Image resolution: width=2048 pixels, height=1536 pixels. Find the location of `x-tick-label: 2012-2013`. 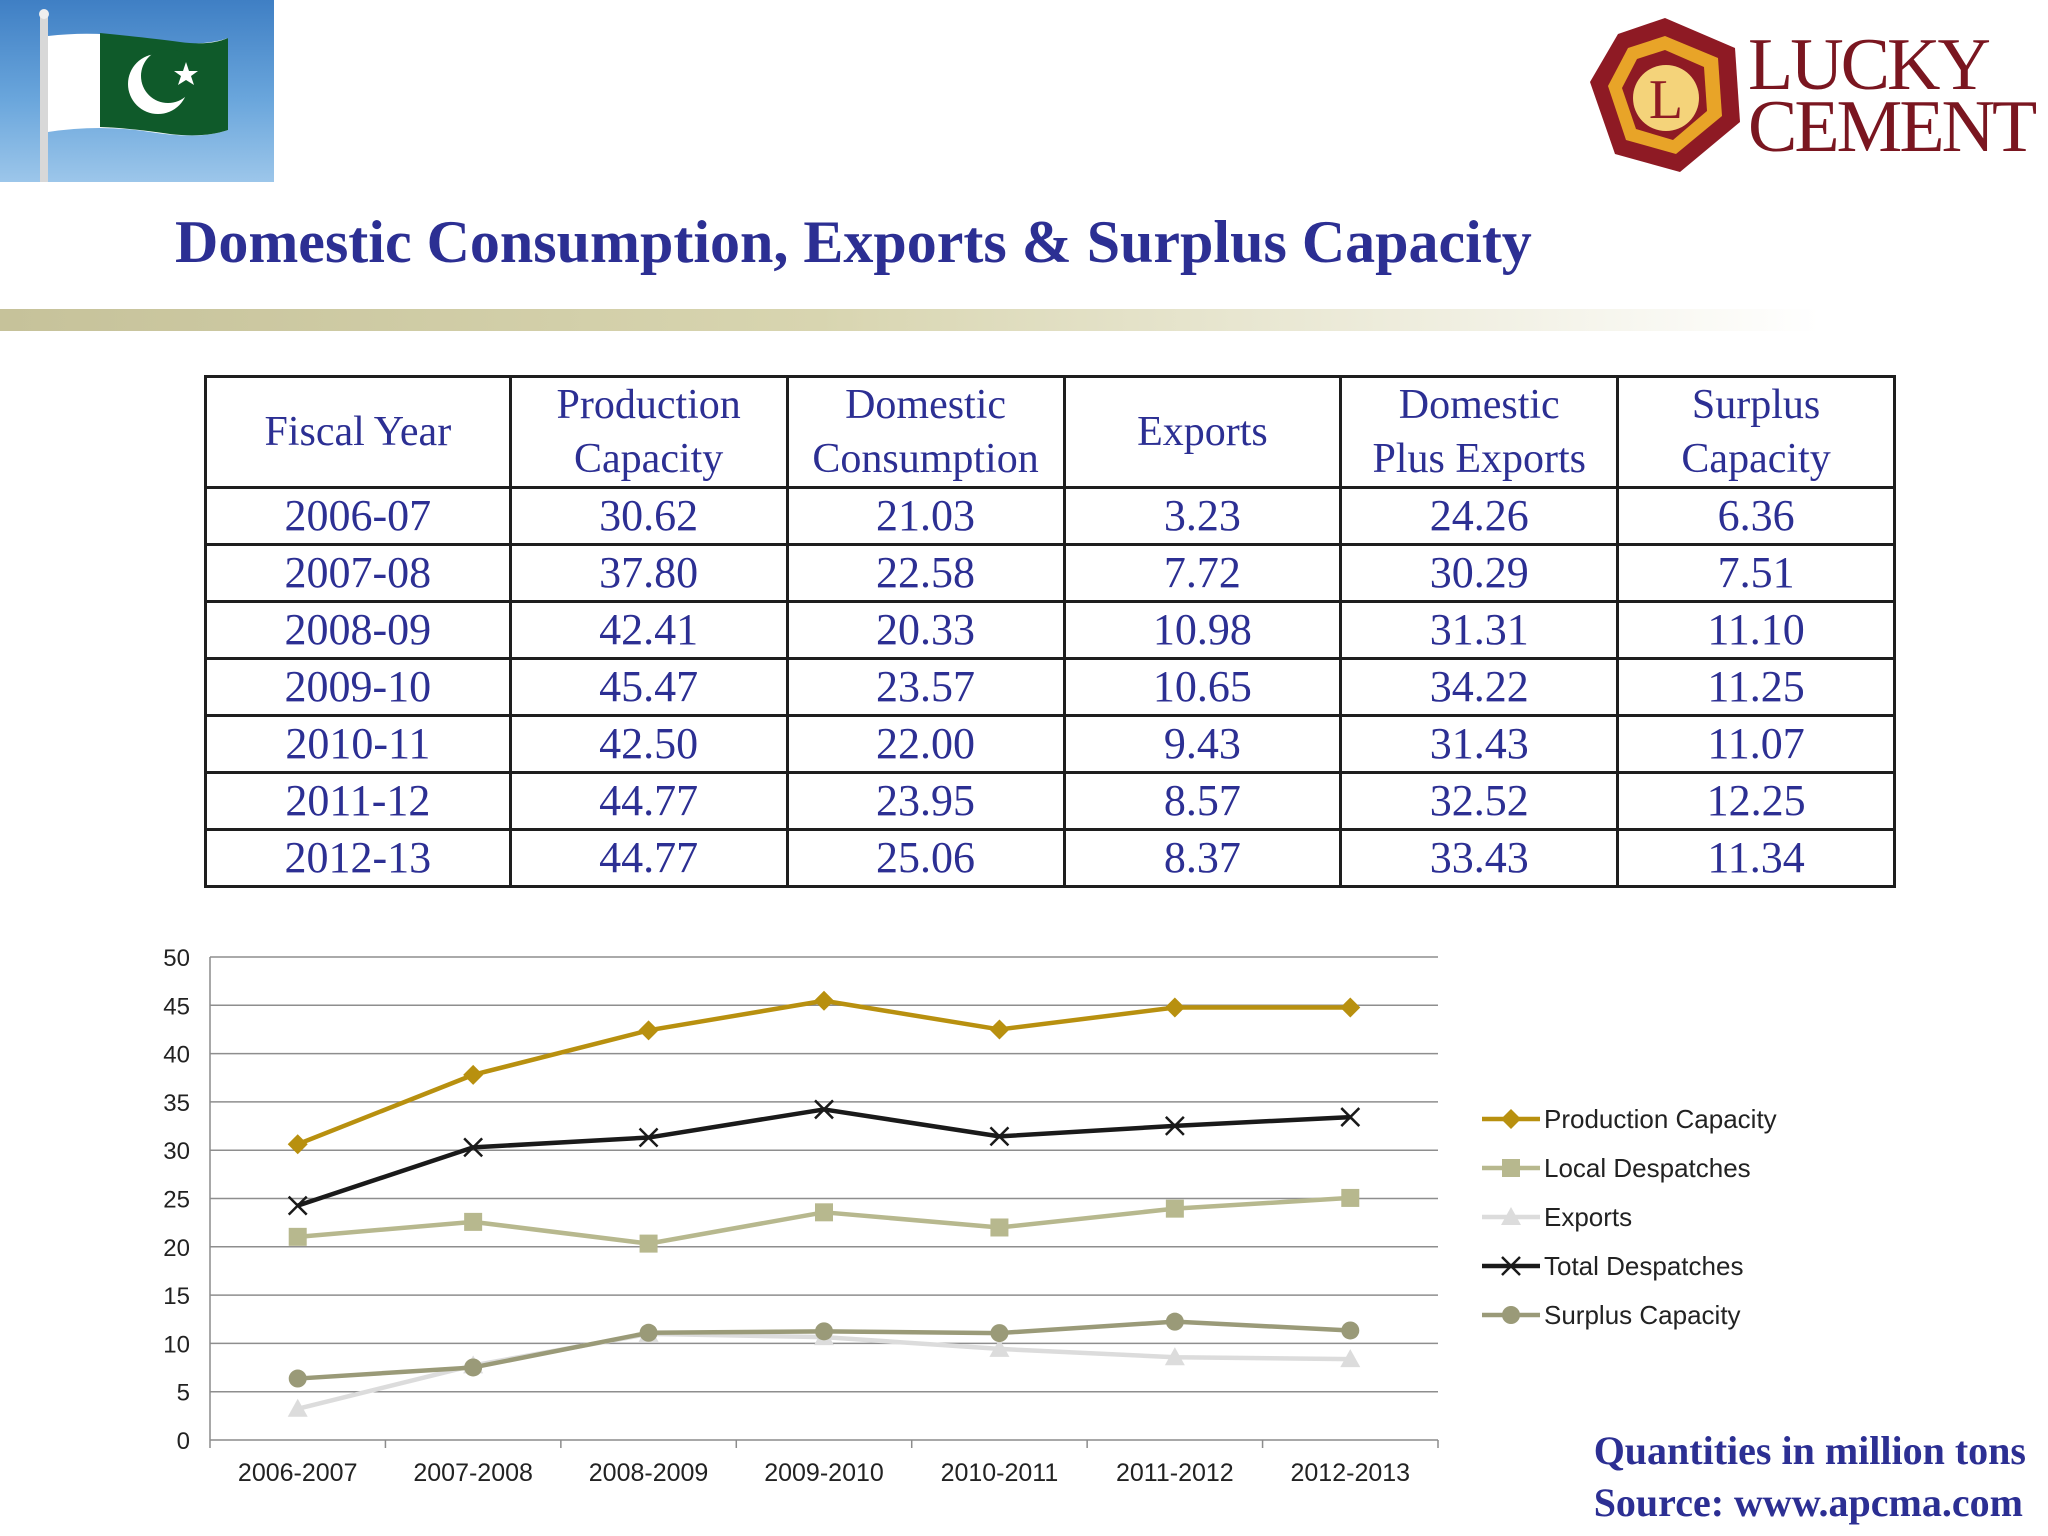

x-tick-label: 2012-2013 is located at coordinates (1351, 1473).